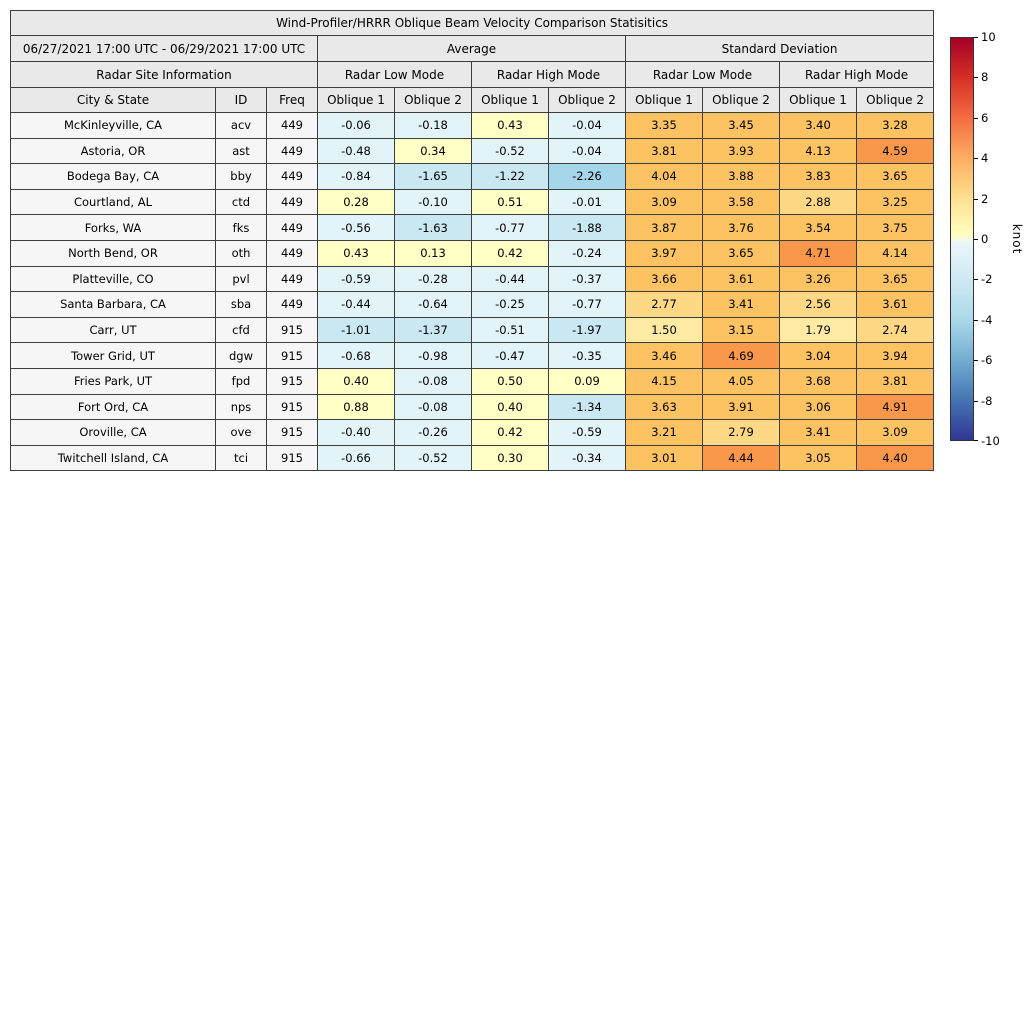 This screenshot has width=1024, height=1024. Describe the element at coordinates (741, 381) in the screenshot. I see `value-cell: 4.05` at that location.